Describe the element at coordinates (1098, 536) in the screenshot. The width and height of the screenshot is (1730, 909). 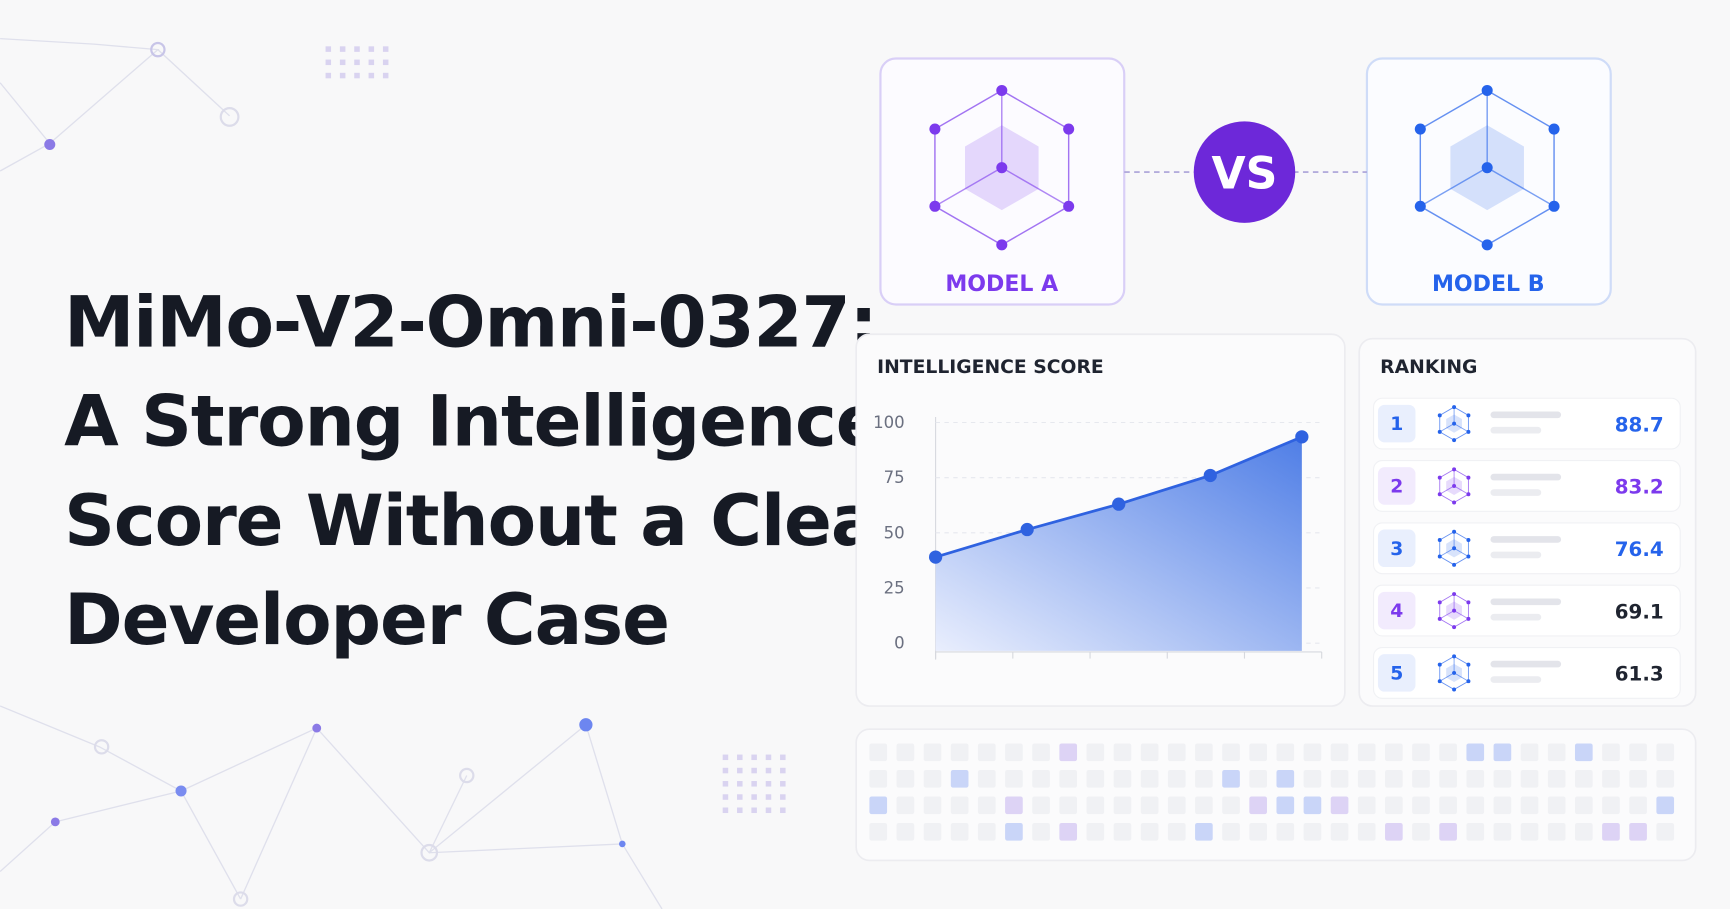
I see `chart: 0 25 50 75 100` at that location.